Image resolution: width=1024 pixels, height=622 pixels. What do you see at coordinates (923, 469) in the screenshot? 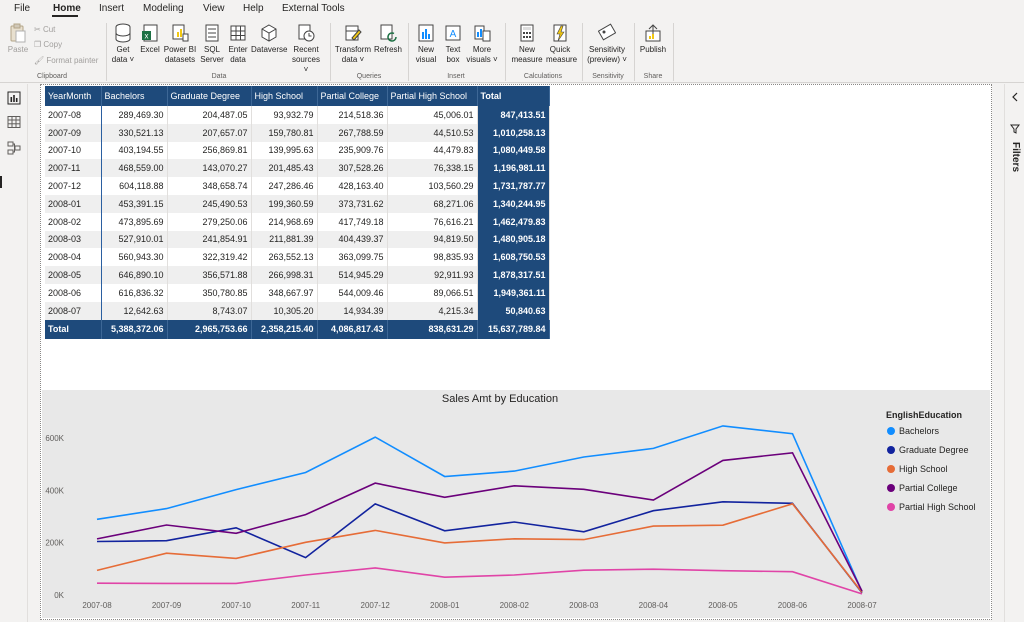
I see `legend-entry: High School` at bounding box center [923, 469].